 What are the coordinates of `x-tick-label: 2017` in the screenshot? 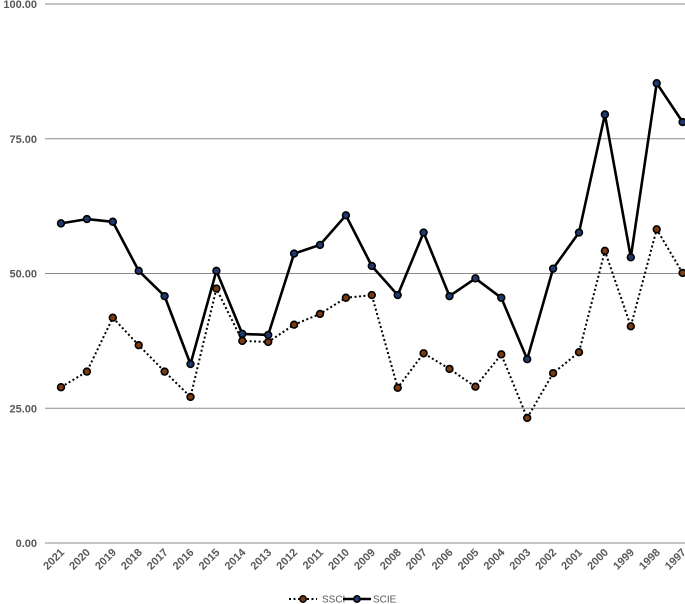 It's located at (158, 560).